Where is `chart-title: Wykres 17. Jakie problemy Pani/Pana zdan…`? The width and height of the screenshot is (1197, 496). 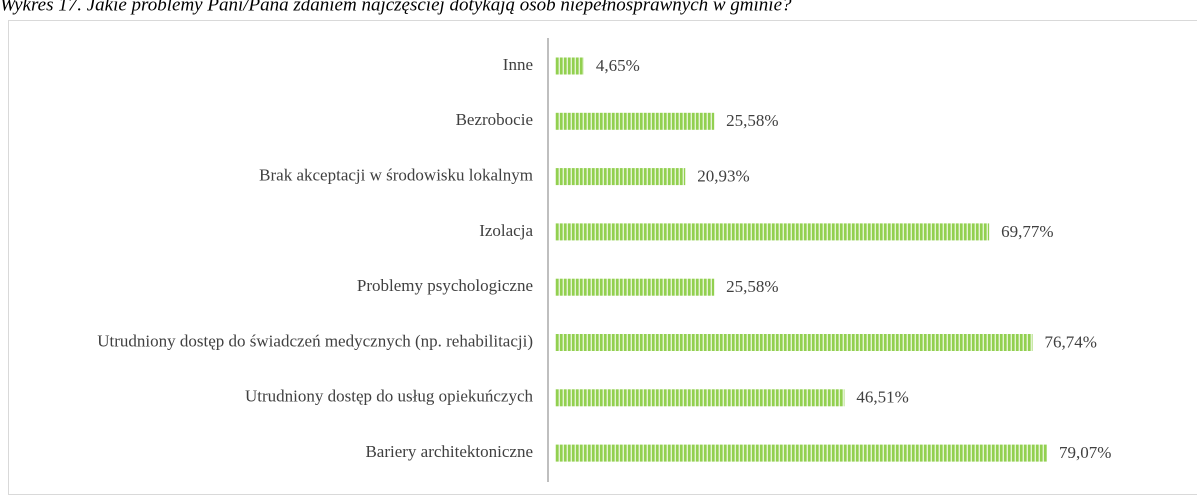
chart-title: Wykres 17. Jakie problemy Pani/Pana zdan… is located at coordinates (396, 7).